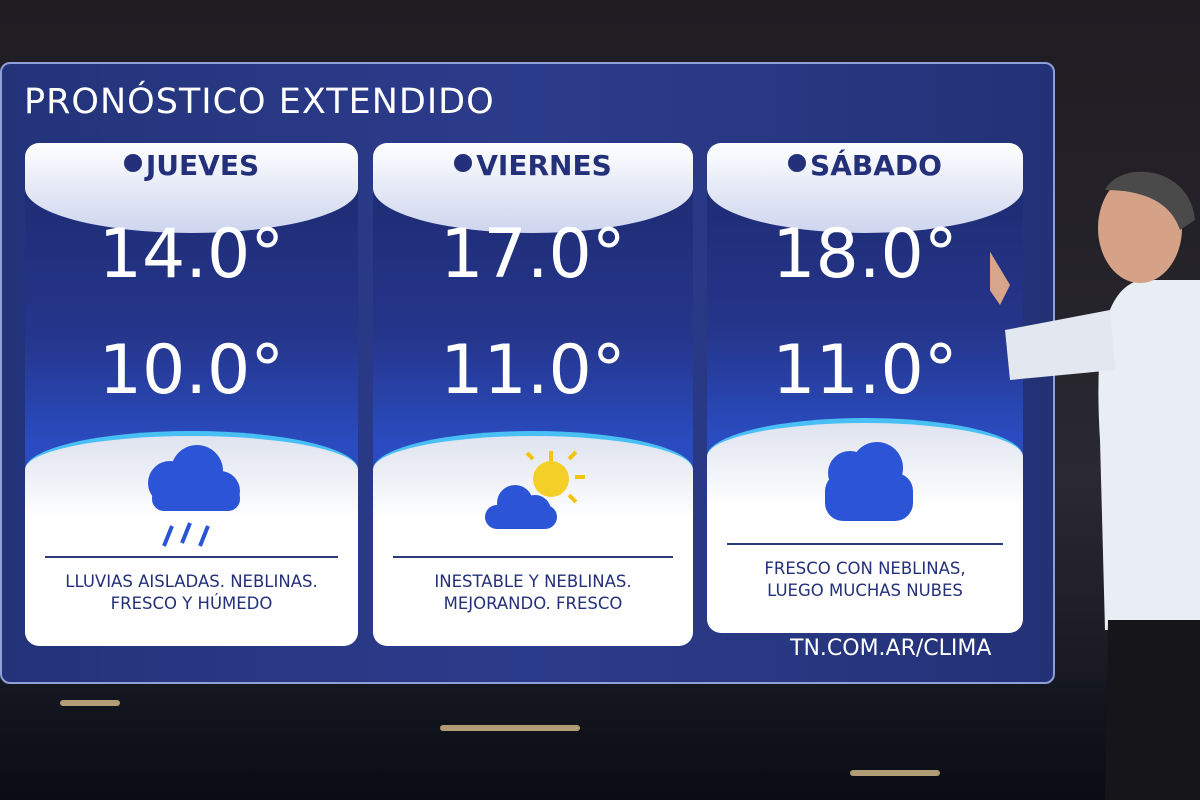 This screenshot has width=1200, height=800. What do you see at coordinates (533, 581) in the screenshot?
I see `description-line: INESTABLE Y NEBLINAS.` at bounding box center [533, 581].